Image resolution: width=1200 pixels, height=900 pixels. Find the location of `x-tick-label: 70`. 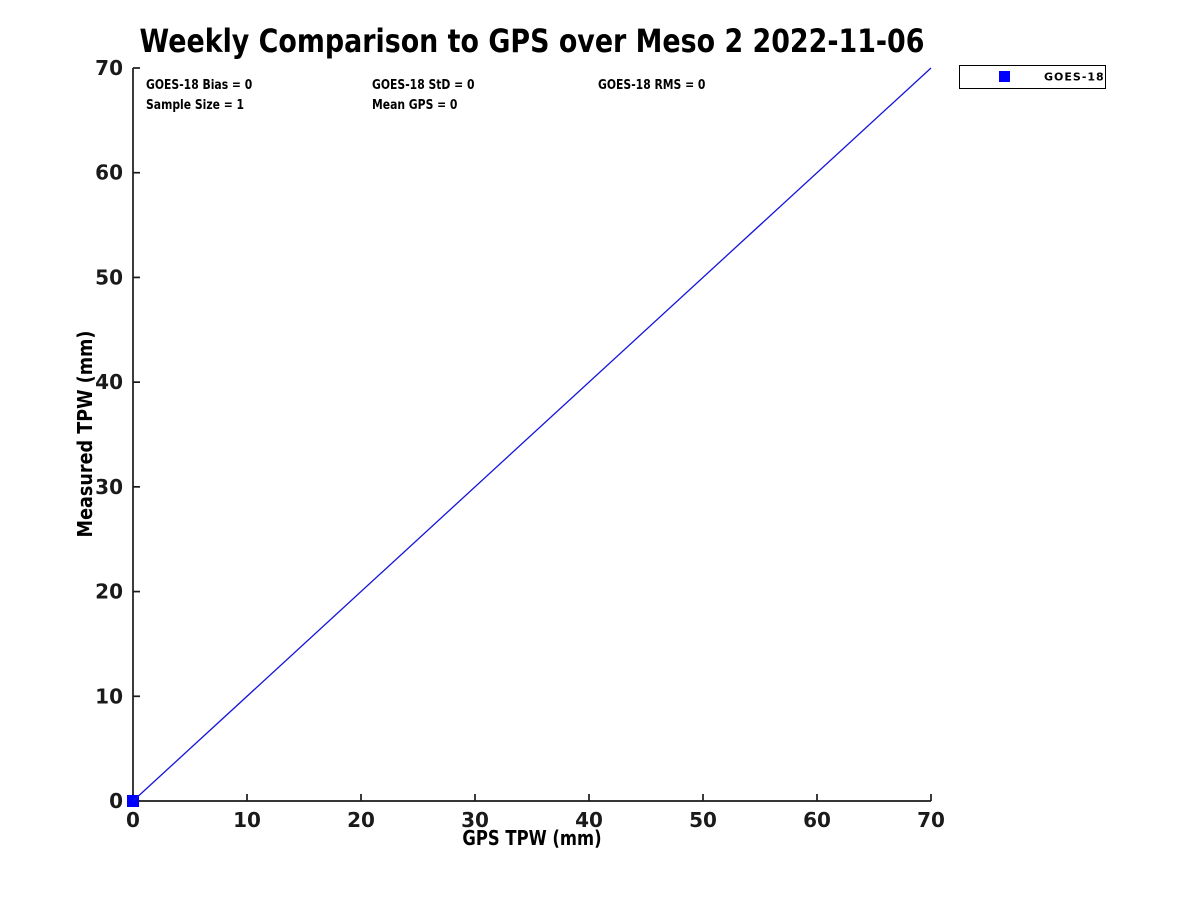

x-tick-label: 70 is located at coordinates (931, 820).